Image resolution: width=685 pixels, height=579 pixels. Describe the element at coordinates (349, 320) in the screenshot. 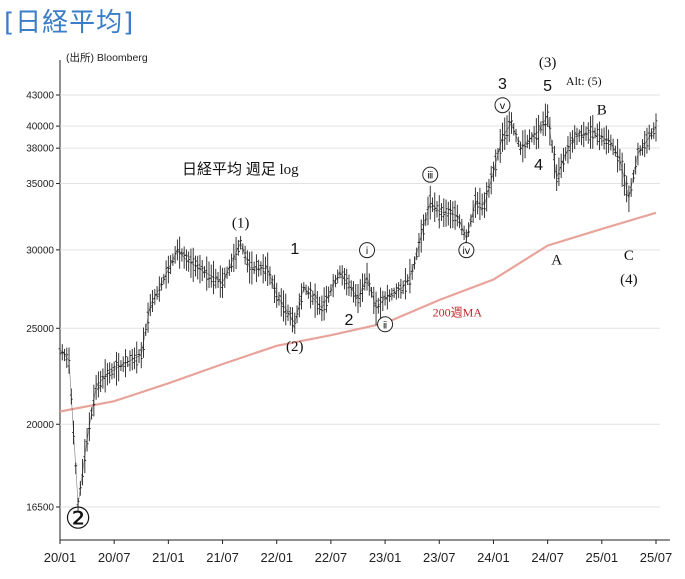

I see `wave-label: 2` at that location.